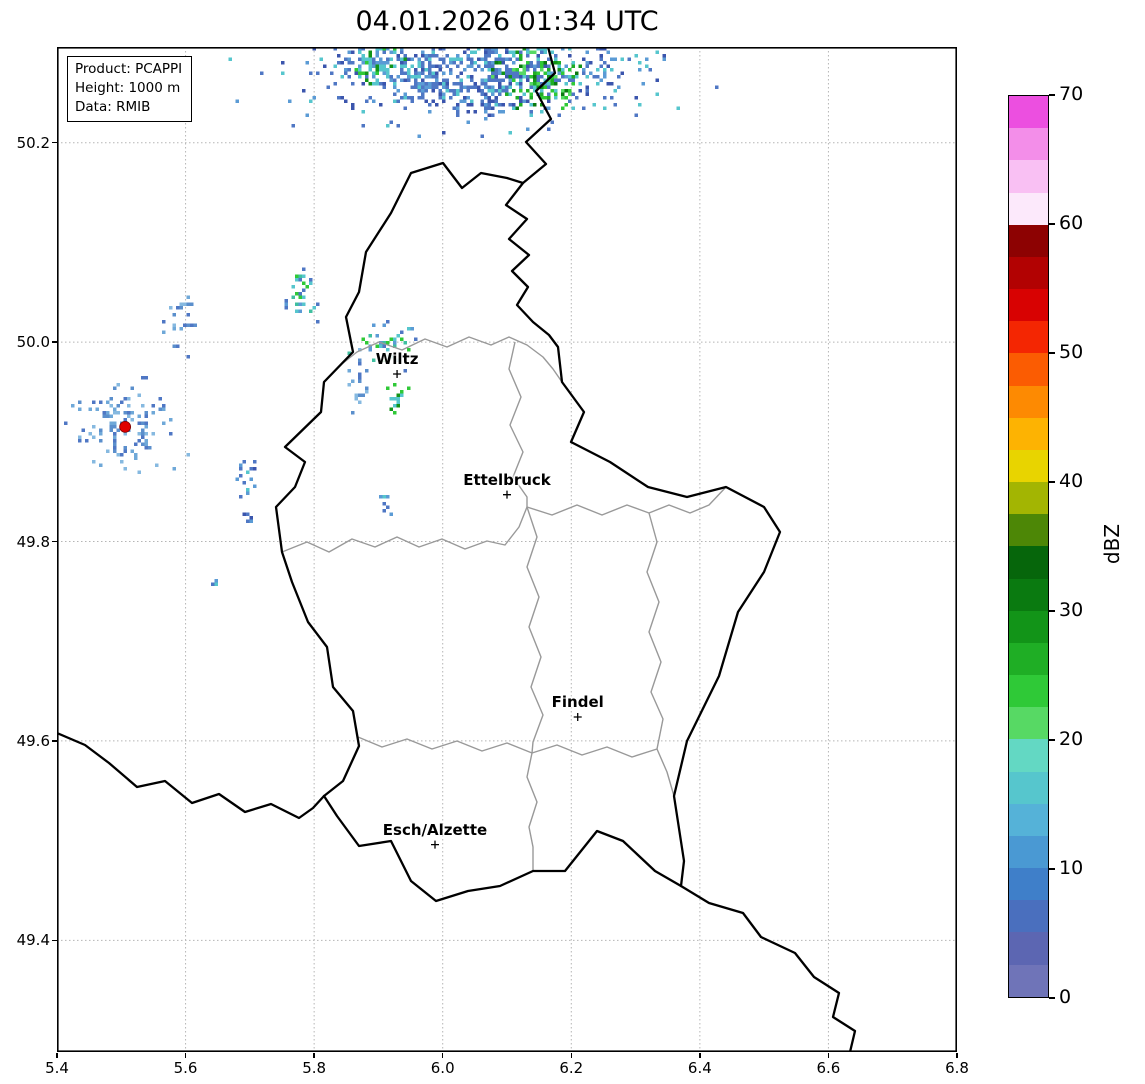  I want to click on info-height: Height: 1000 m, so click(128, 88).